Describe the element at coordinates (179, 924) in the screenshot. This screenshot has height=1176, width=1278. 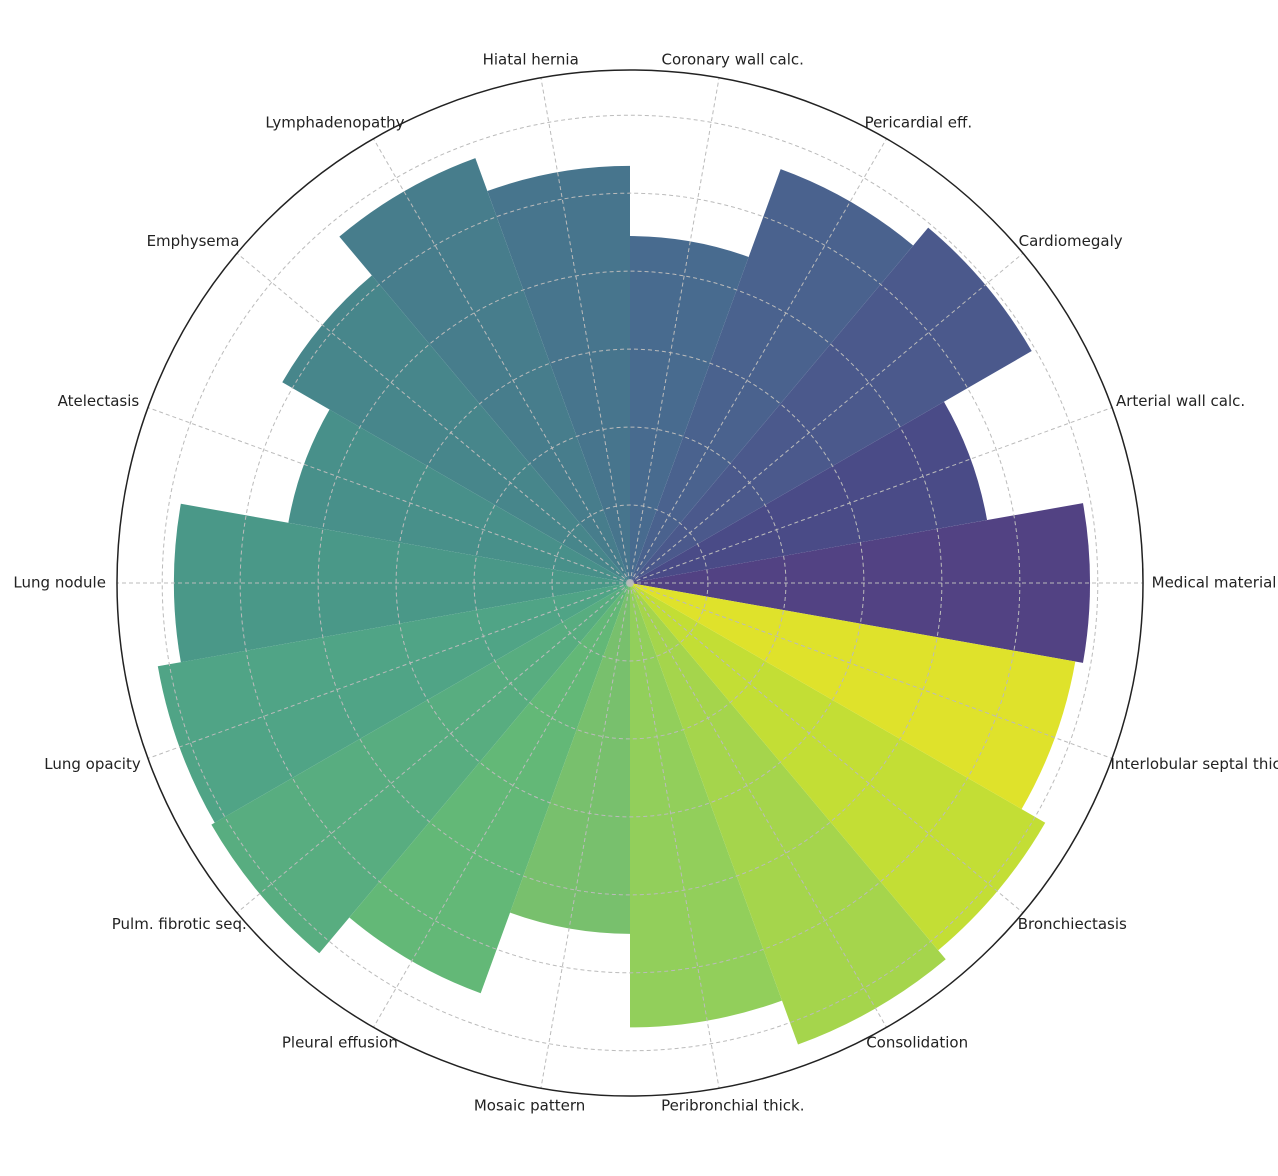
I see `category-label: Pulm. fibrotic seq.` at that location.